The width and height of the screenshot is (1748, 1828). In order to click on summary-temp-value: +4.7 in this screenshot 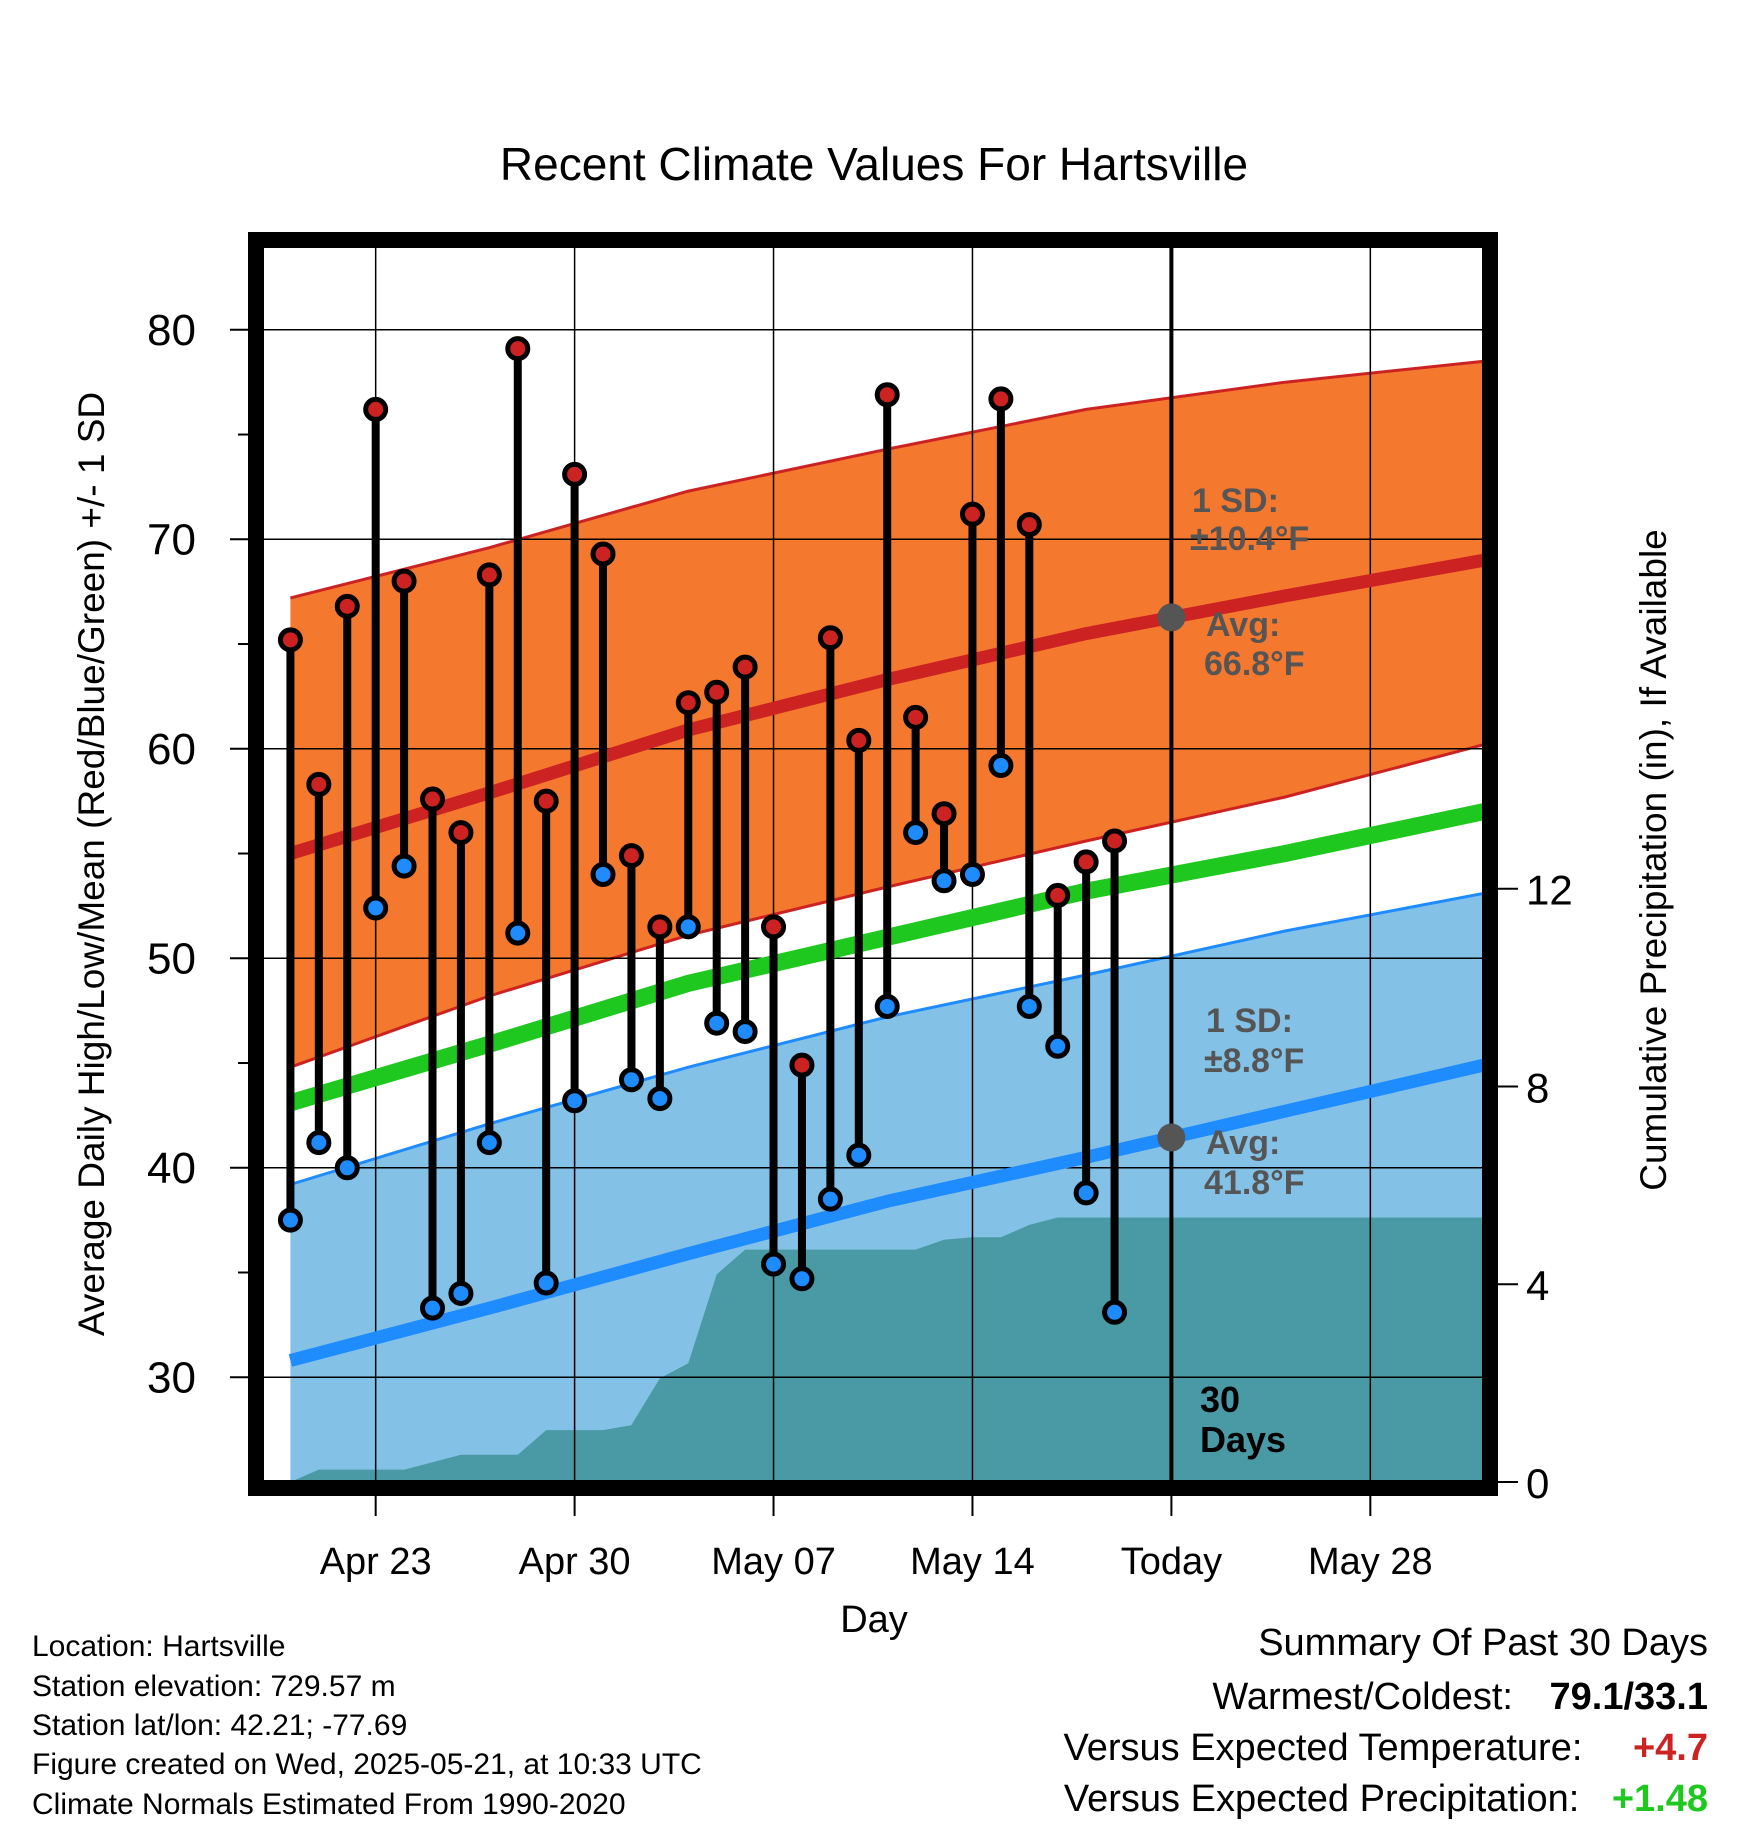, I will do `click(1670, 1748)`.